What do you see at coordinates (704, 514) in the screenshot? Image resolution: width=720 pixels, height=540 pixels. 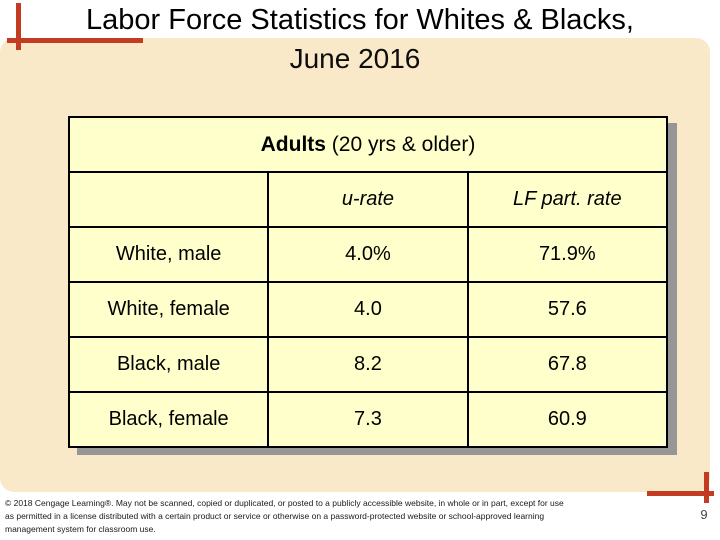 I see `page-number: 9` at bounding box center [704, 514].